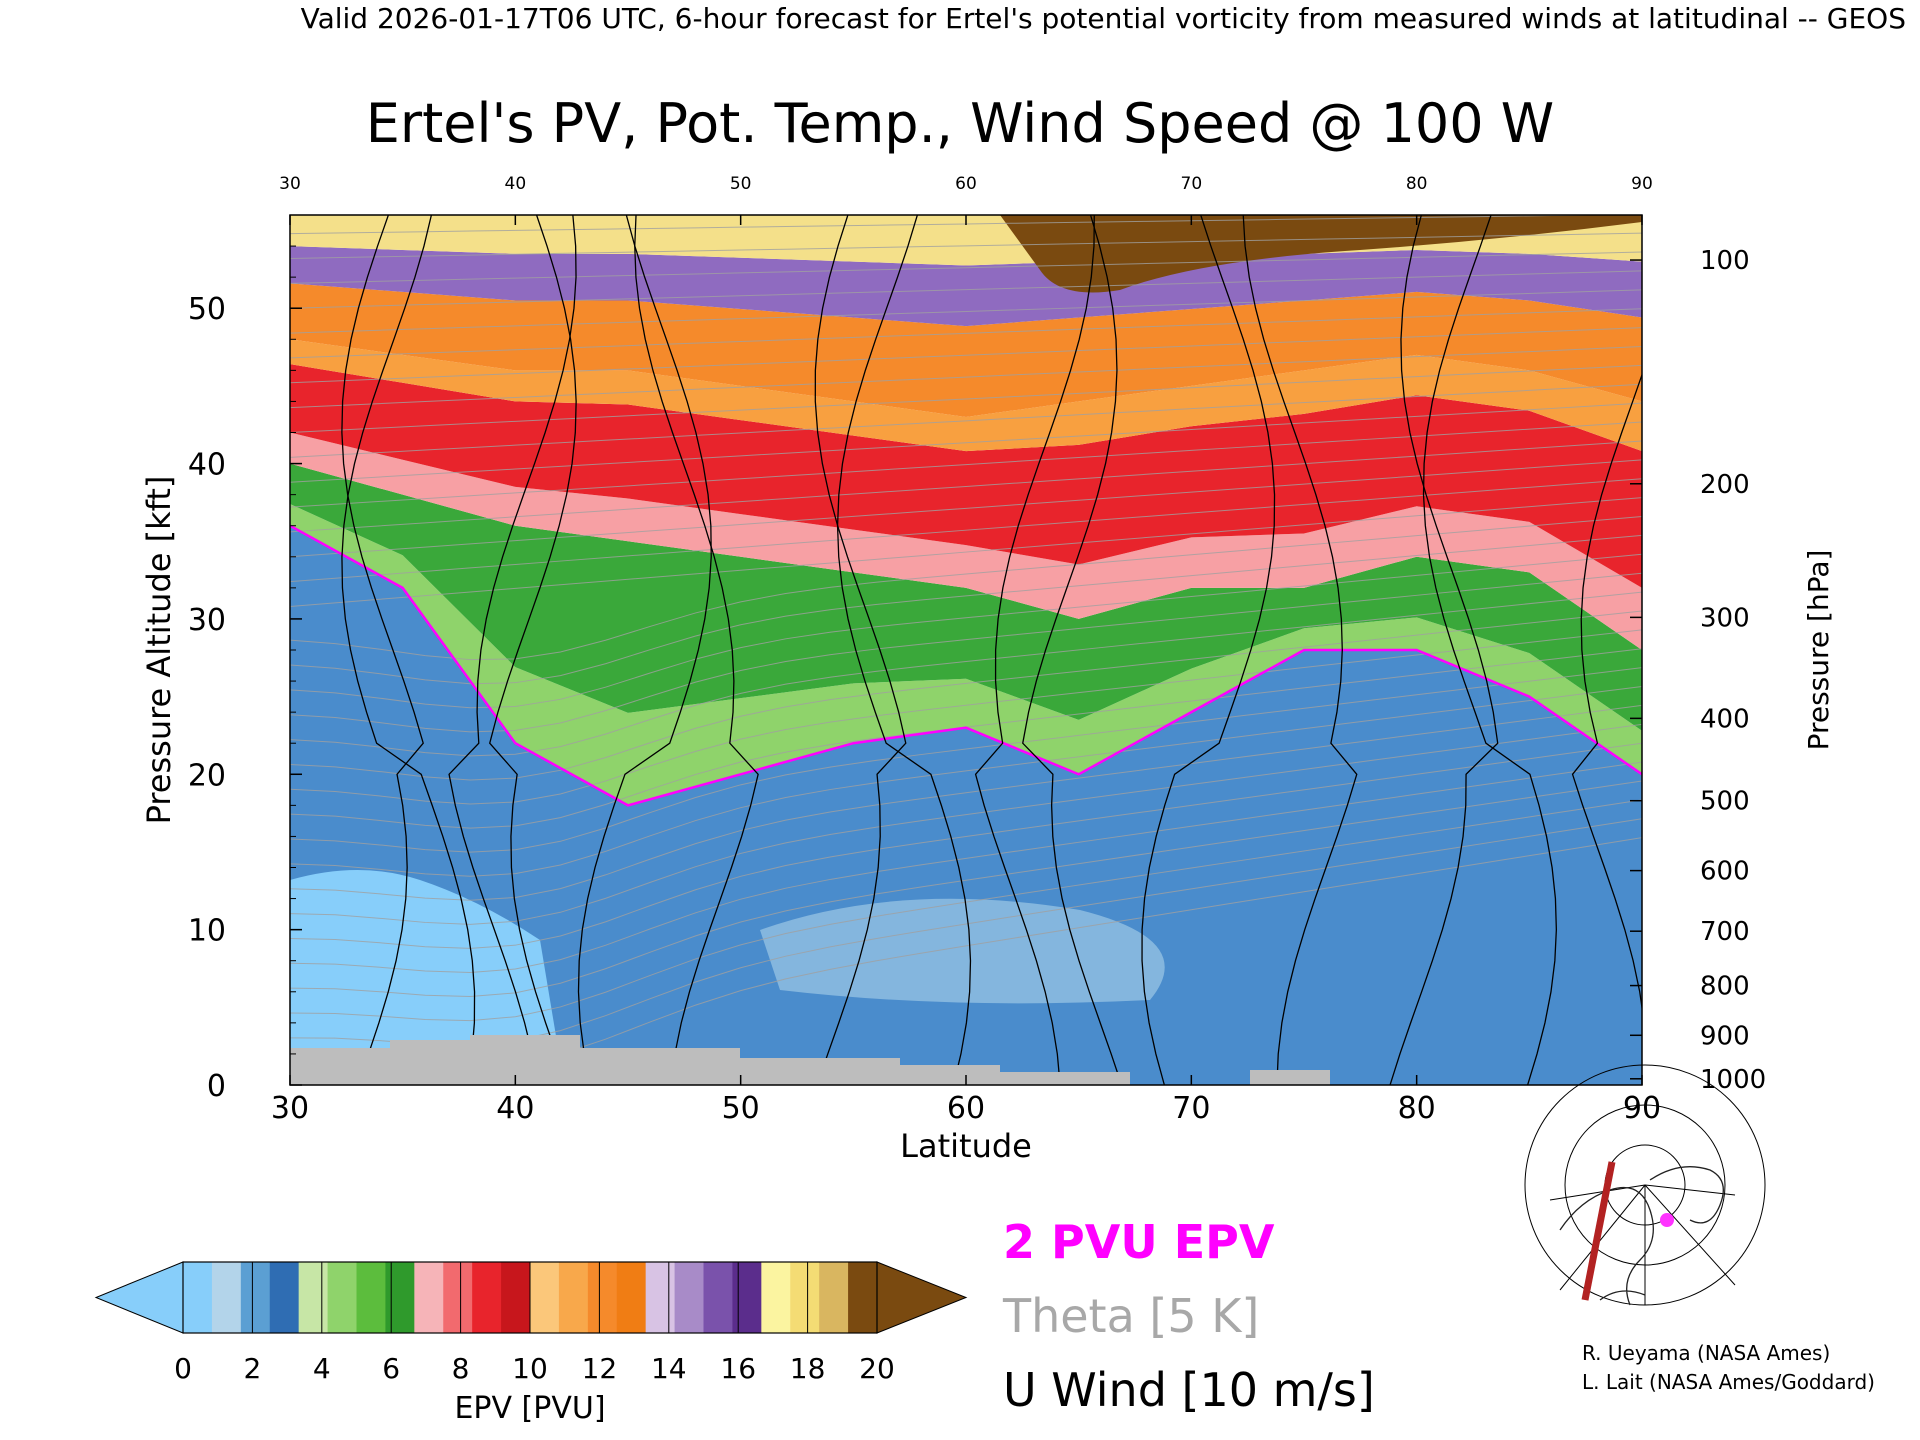 This screenshot has width=1920, height=1440. Describe the element at coordinates (738, 1368) in the screenshot. I see `colorbar-tick-label: 16` at that location.